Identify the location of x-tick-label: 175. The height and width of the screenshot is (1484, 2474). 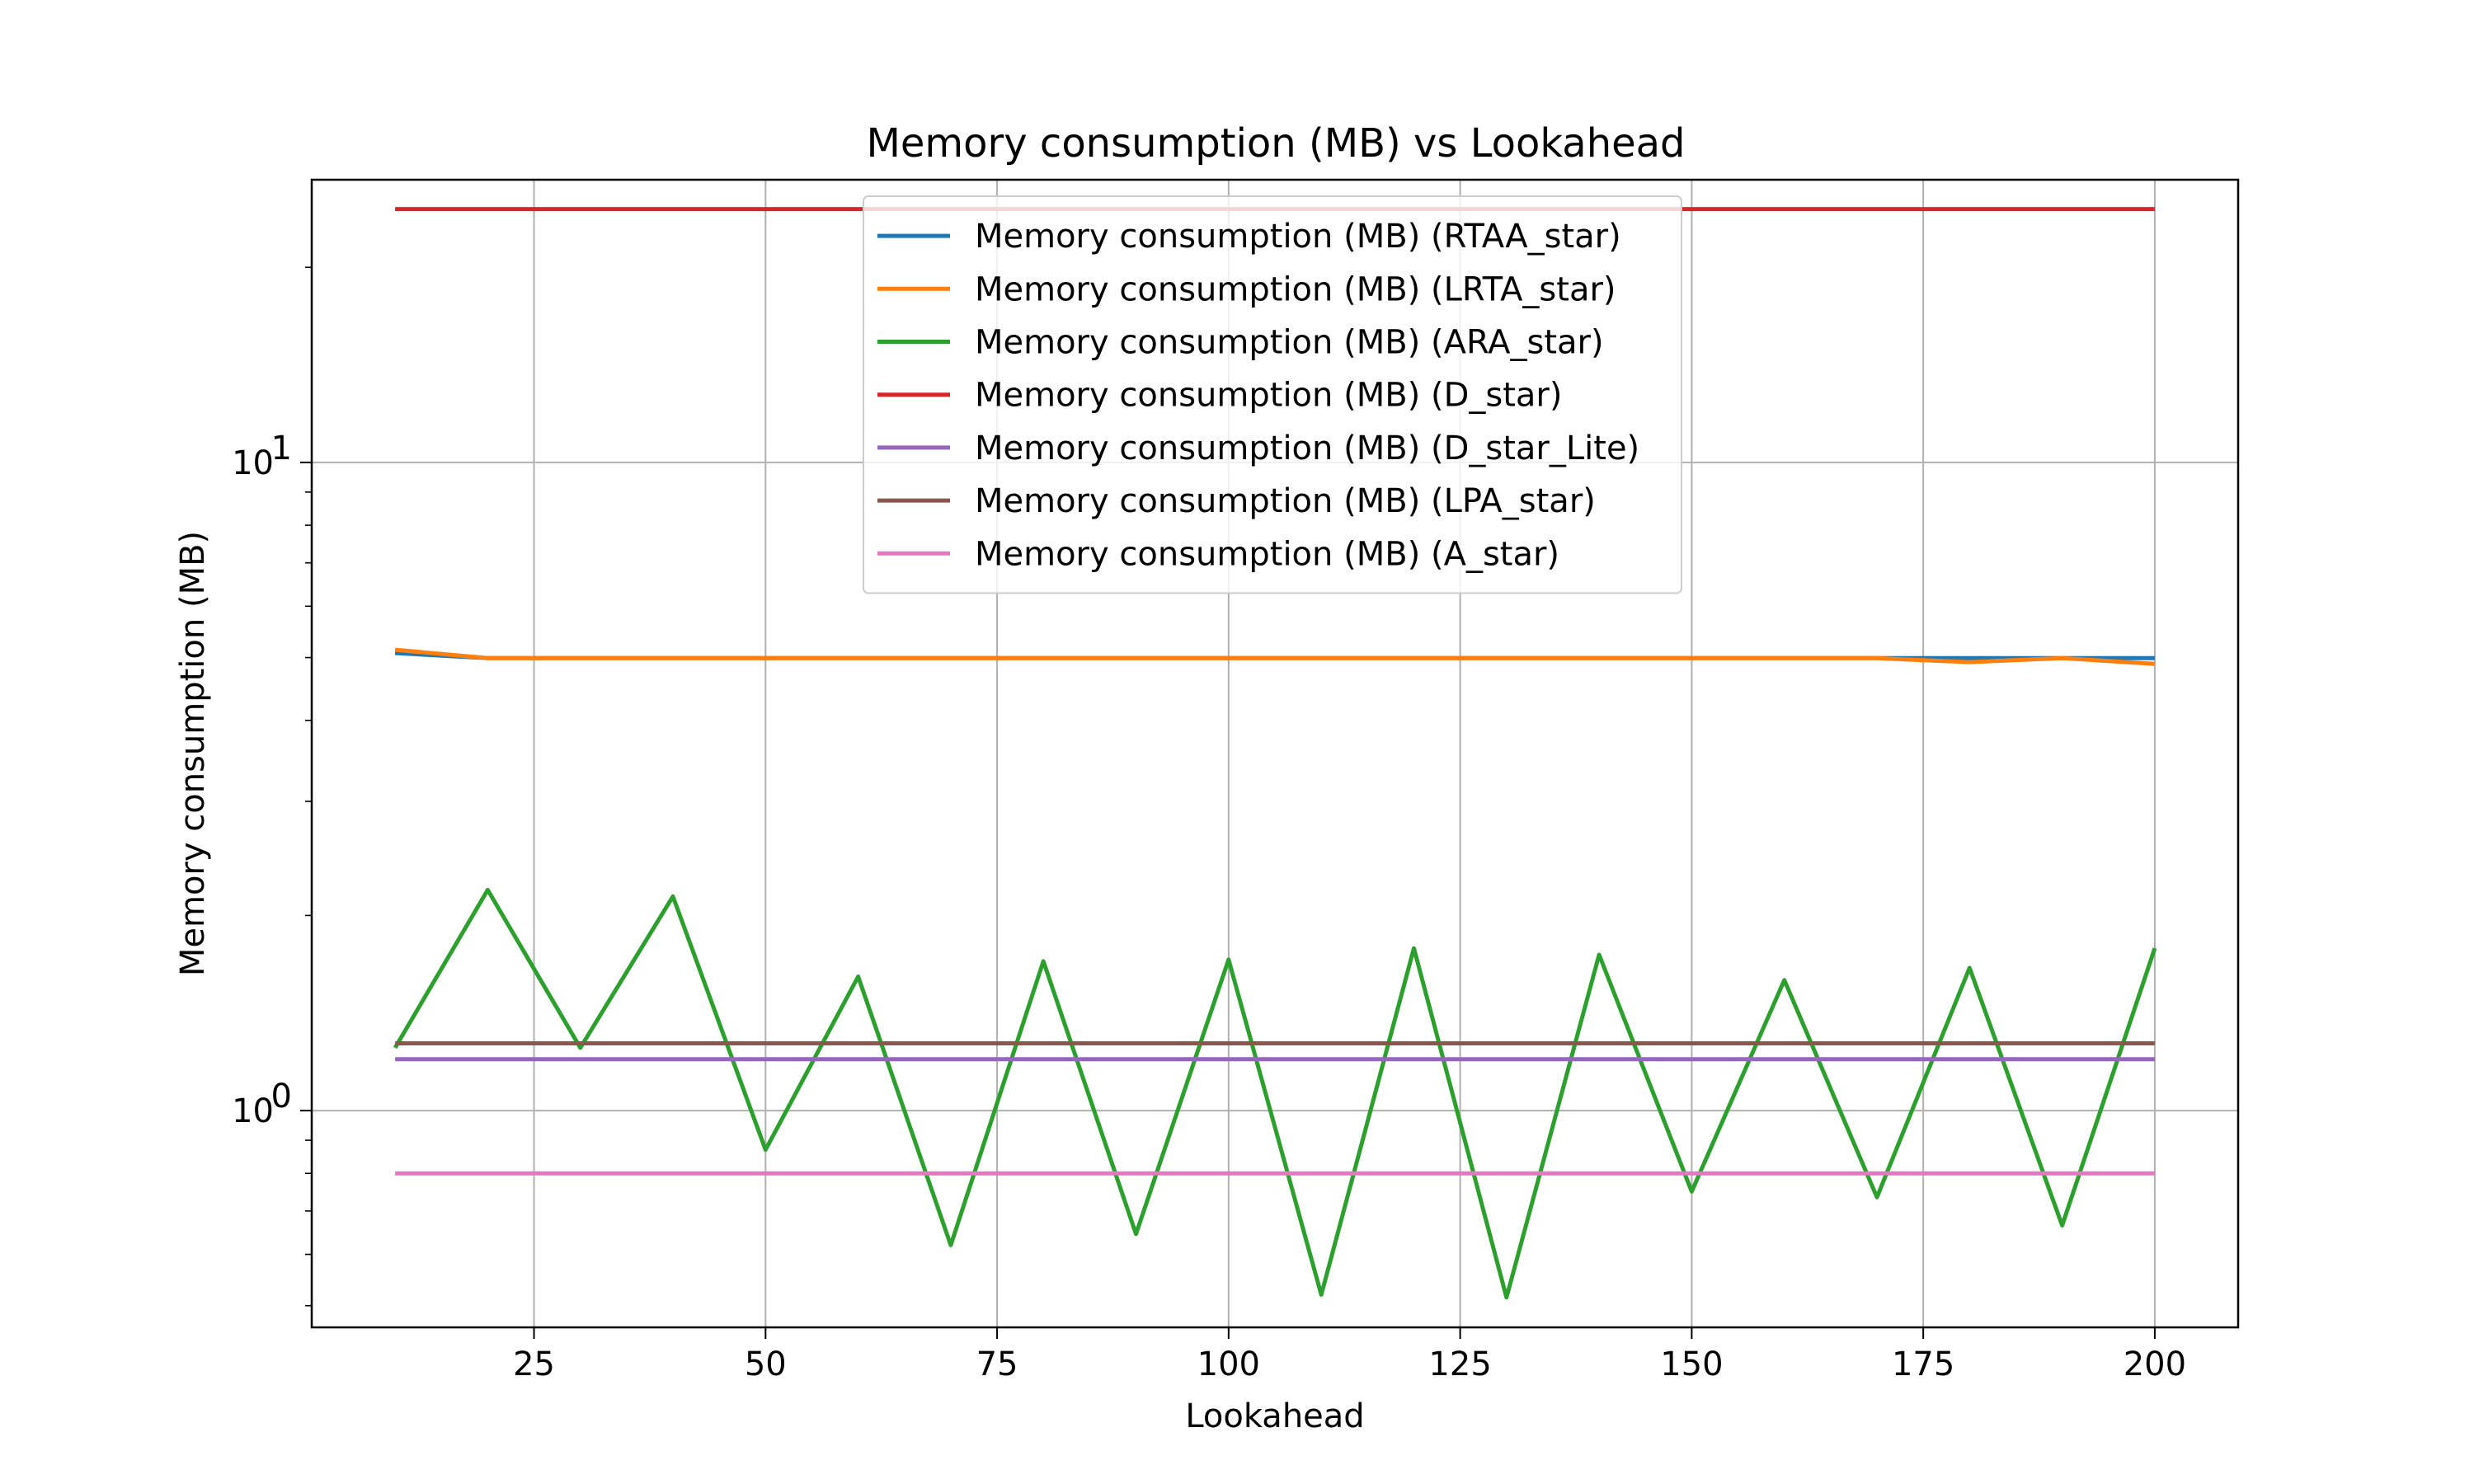
(1923, 1364).